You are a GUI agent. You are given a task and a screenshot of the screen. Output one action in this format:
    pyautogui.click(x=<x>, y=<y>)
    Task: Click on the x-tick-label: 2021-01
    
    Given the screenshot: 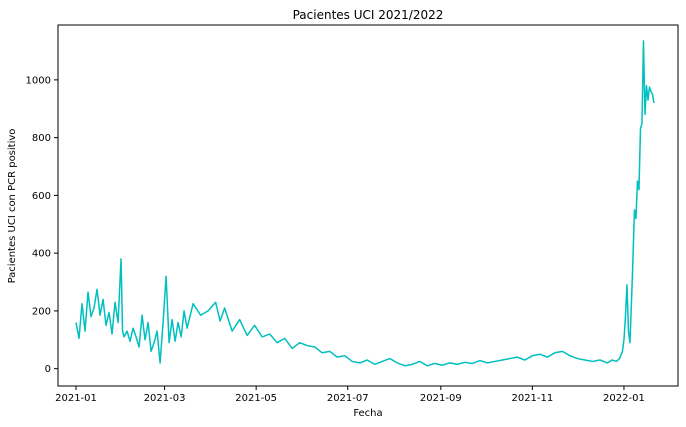 What is the action you would take?
    pyautogui.click(x=76, y=398)
    